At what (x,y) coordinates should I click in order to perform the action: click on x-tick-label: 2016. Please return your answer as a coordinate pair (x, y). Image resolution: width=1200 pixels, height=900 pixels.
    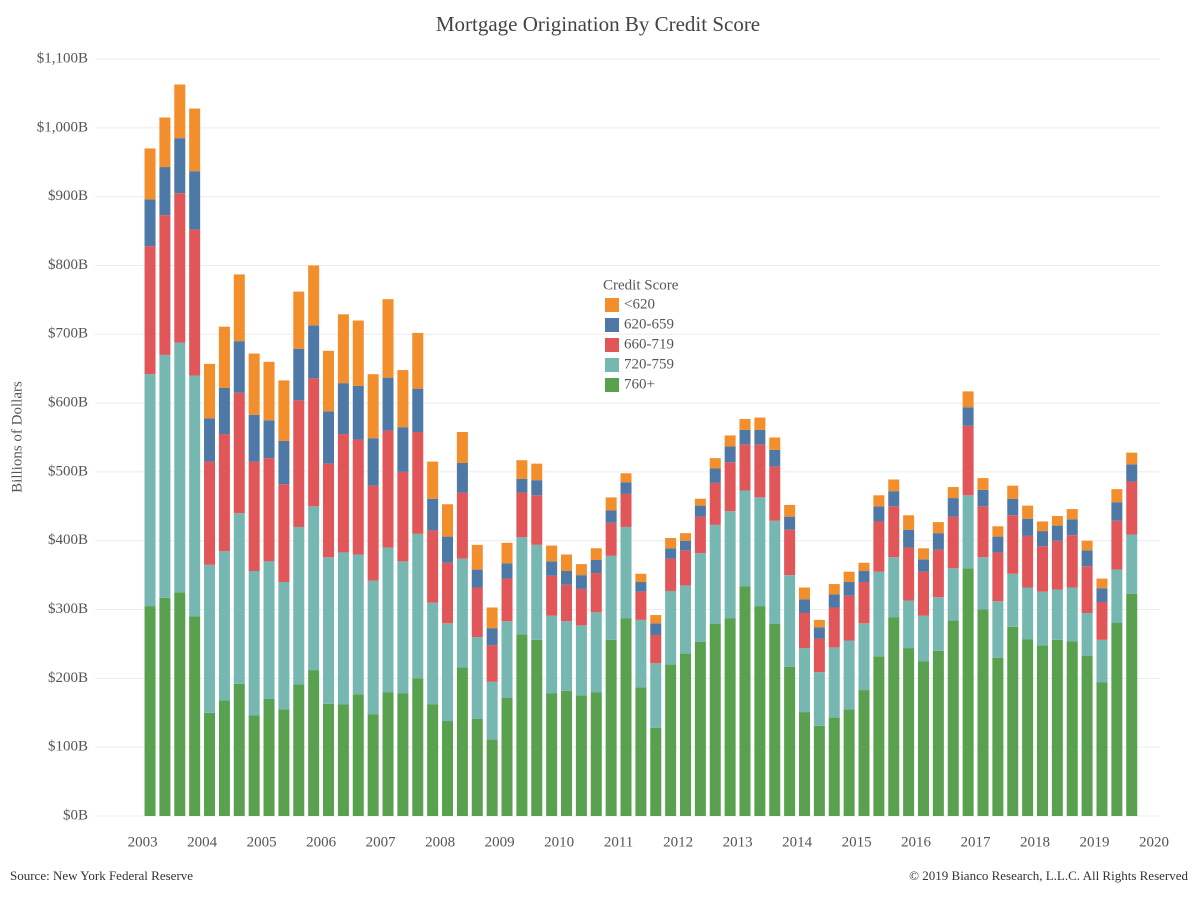
    Looking at the image, I should click on (916, 842).